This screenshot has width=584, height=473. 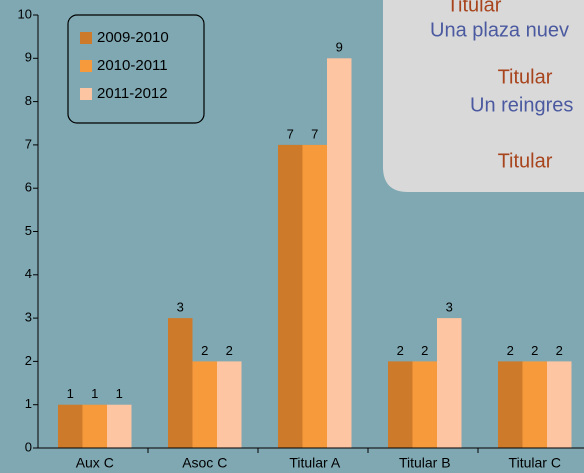 I want to click on overlay-text: Una plaza nuev, so click(x=499, y=30).